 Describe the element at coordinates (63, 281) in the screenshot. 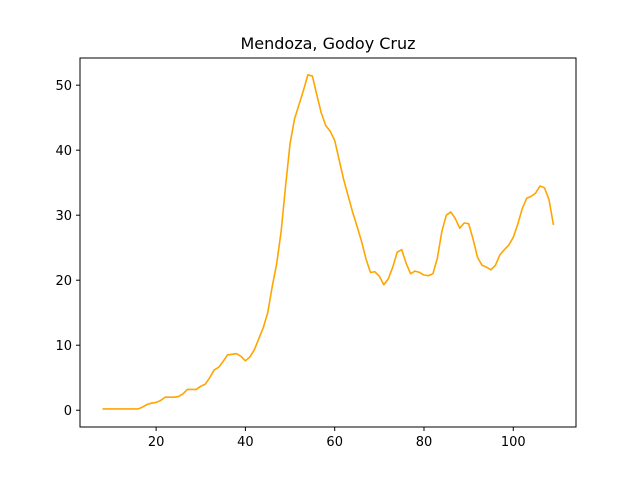

I see `y-tick-label: 20` at that location.